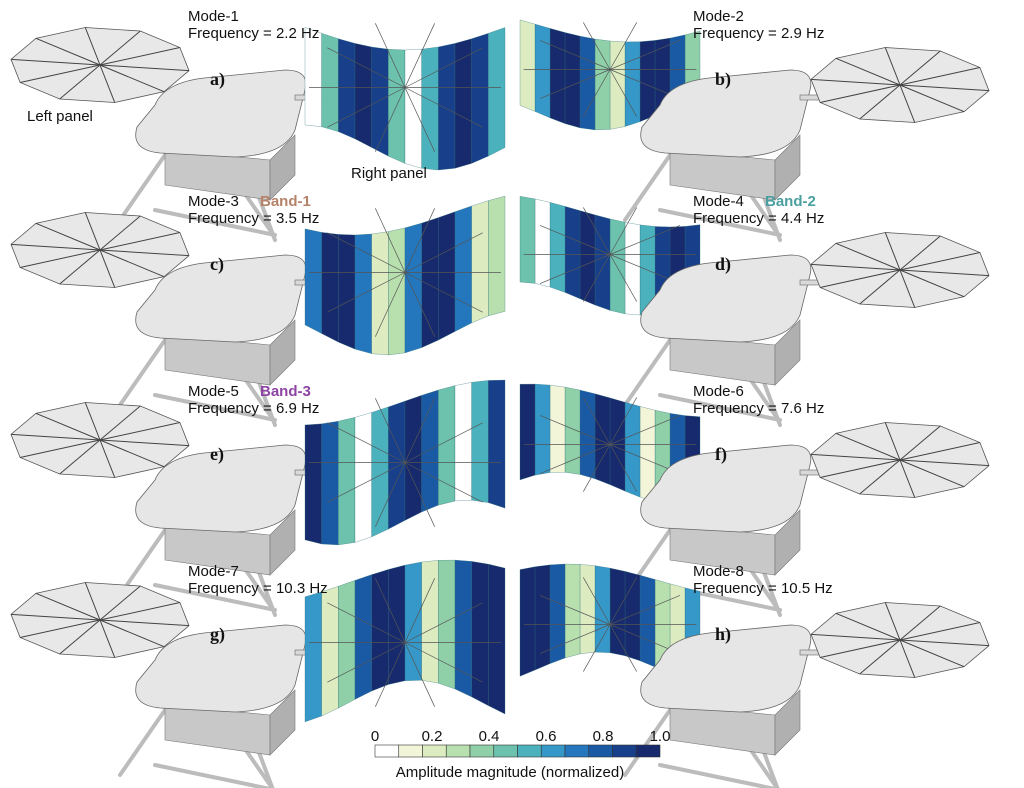 This screenshot has height=788, width=1024. What do you see at coordinates (213, 391) in the screenshot?
I see `mode-label: Mode-5` at bounding box center [213, 391].